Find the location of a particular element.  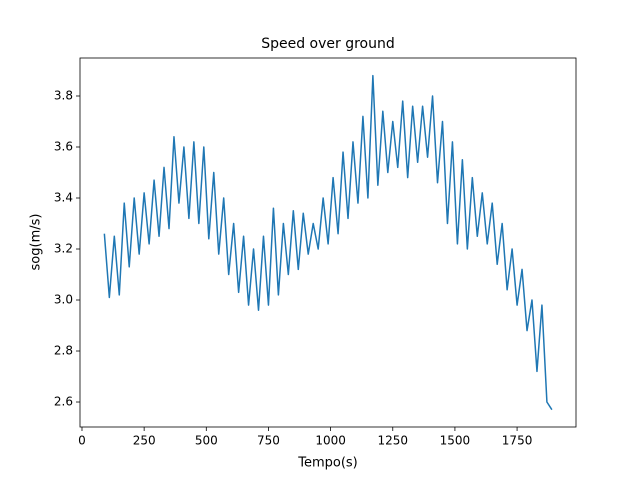

chart-title: Speed over ground is located at coordinates (328, 44).